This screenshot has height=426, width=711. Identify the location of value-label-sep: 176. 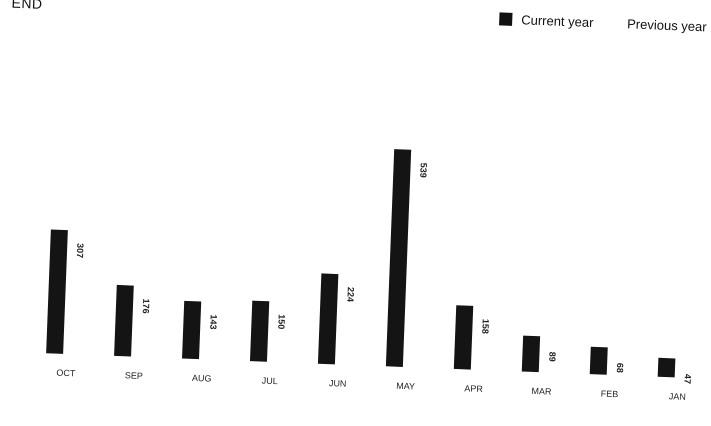
(146, 305).